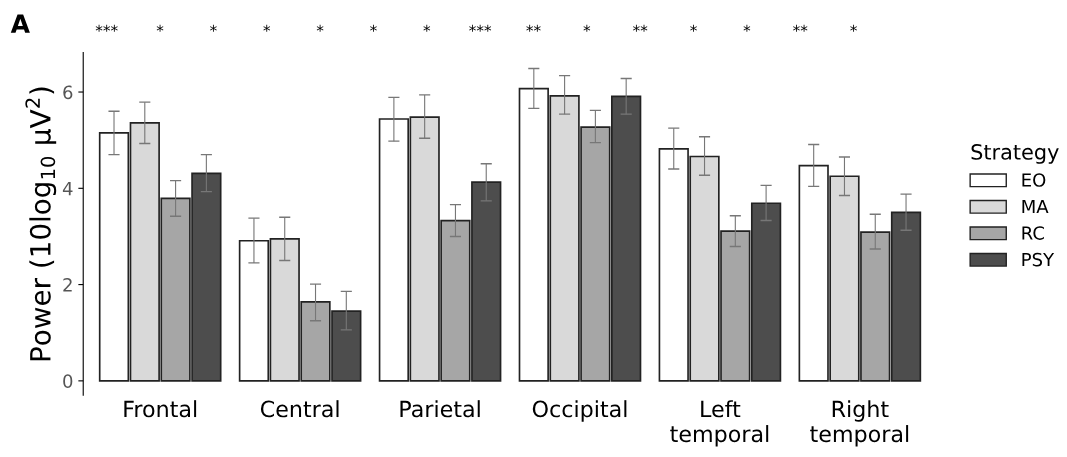 This screenshot has width=1067, height=457. Describe the element at coordinates (68, 92) in the screenshot. I see `y-tick-label: 6` at that location.